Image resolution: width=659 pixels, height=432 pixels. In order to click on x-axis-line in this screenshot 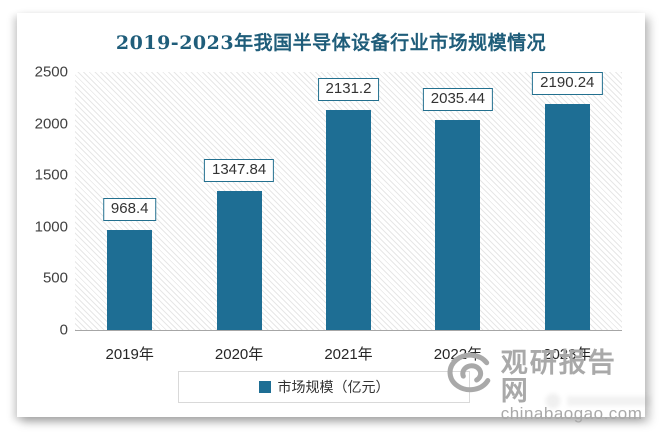, I will do `click(348, 330)`.